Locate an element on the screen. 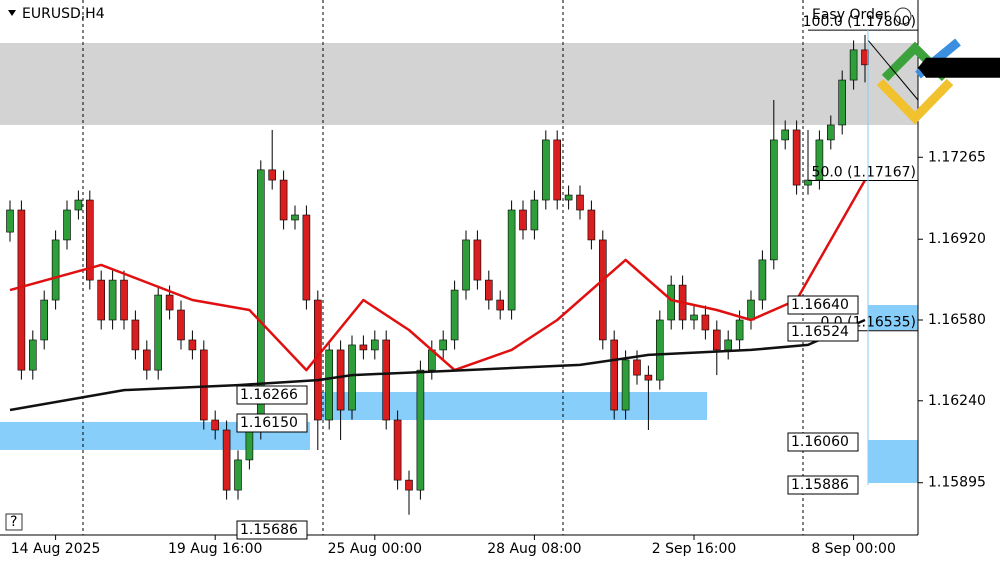  x-tick-label: 8 Sep 00:00 is located at coordinates (853, 549).